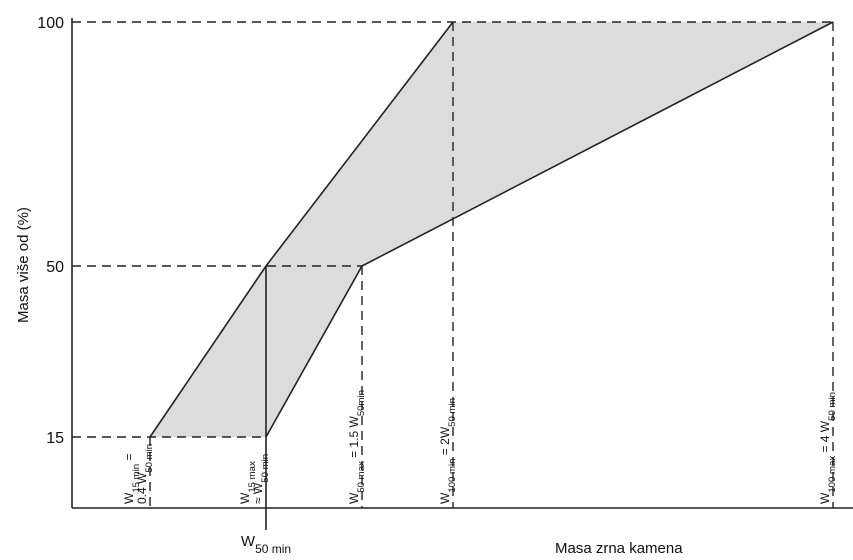 This screenshot has width=853, height=560. I want to click on y-tick-label: 50, so click(55, 267).